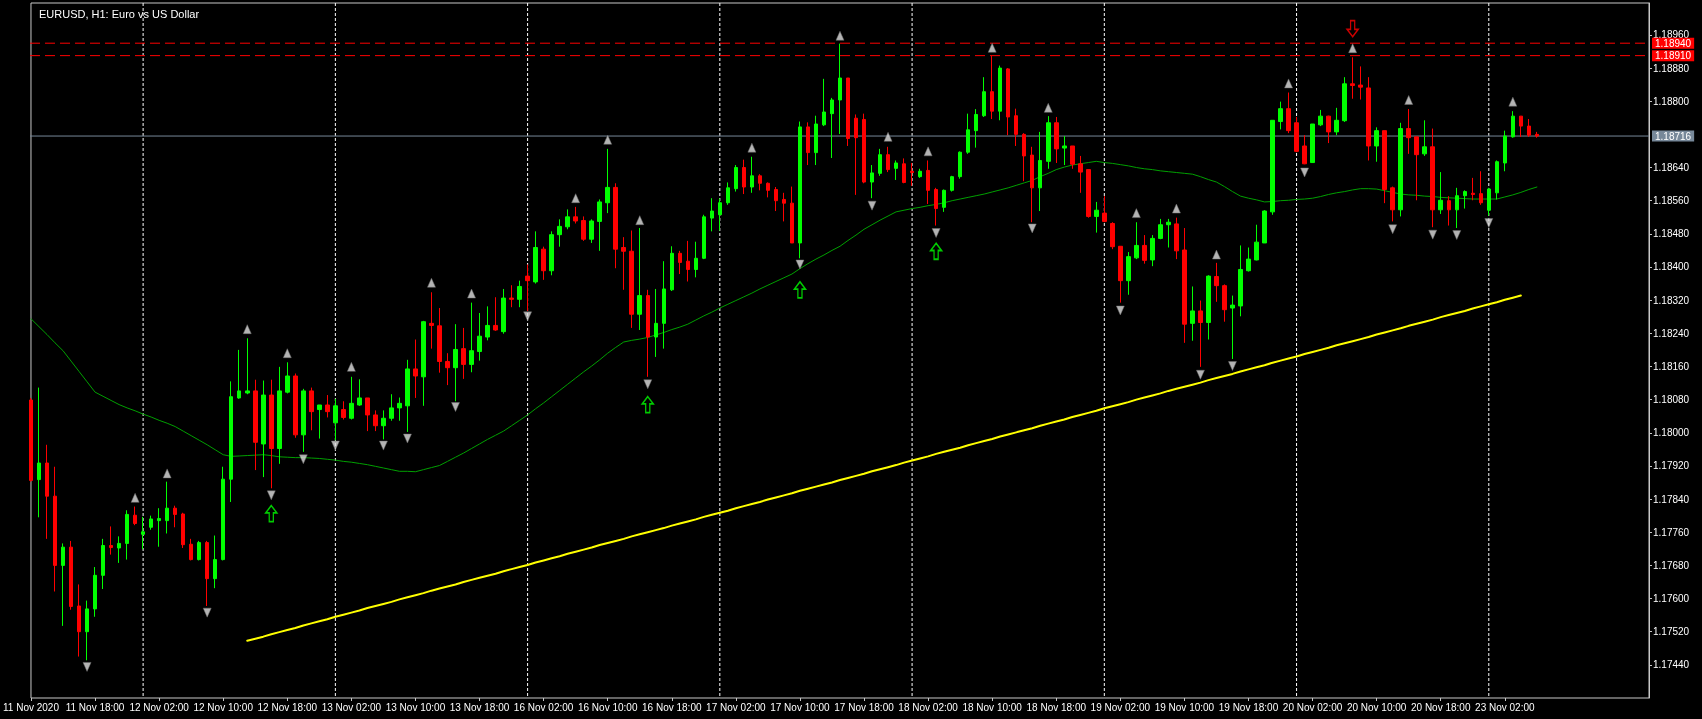  Describe the element at coordinates (1671, 300) in the screenshot. I see `y-tick-label: 1.18320` at that location.